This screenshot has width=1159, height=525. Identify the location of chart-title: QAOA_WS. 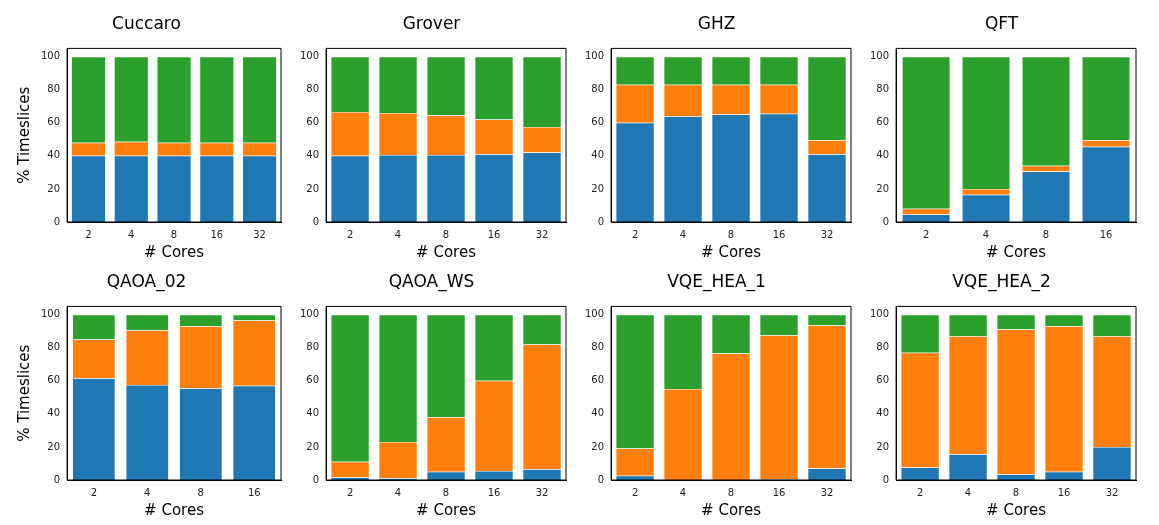
(431, 281).